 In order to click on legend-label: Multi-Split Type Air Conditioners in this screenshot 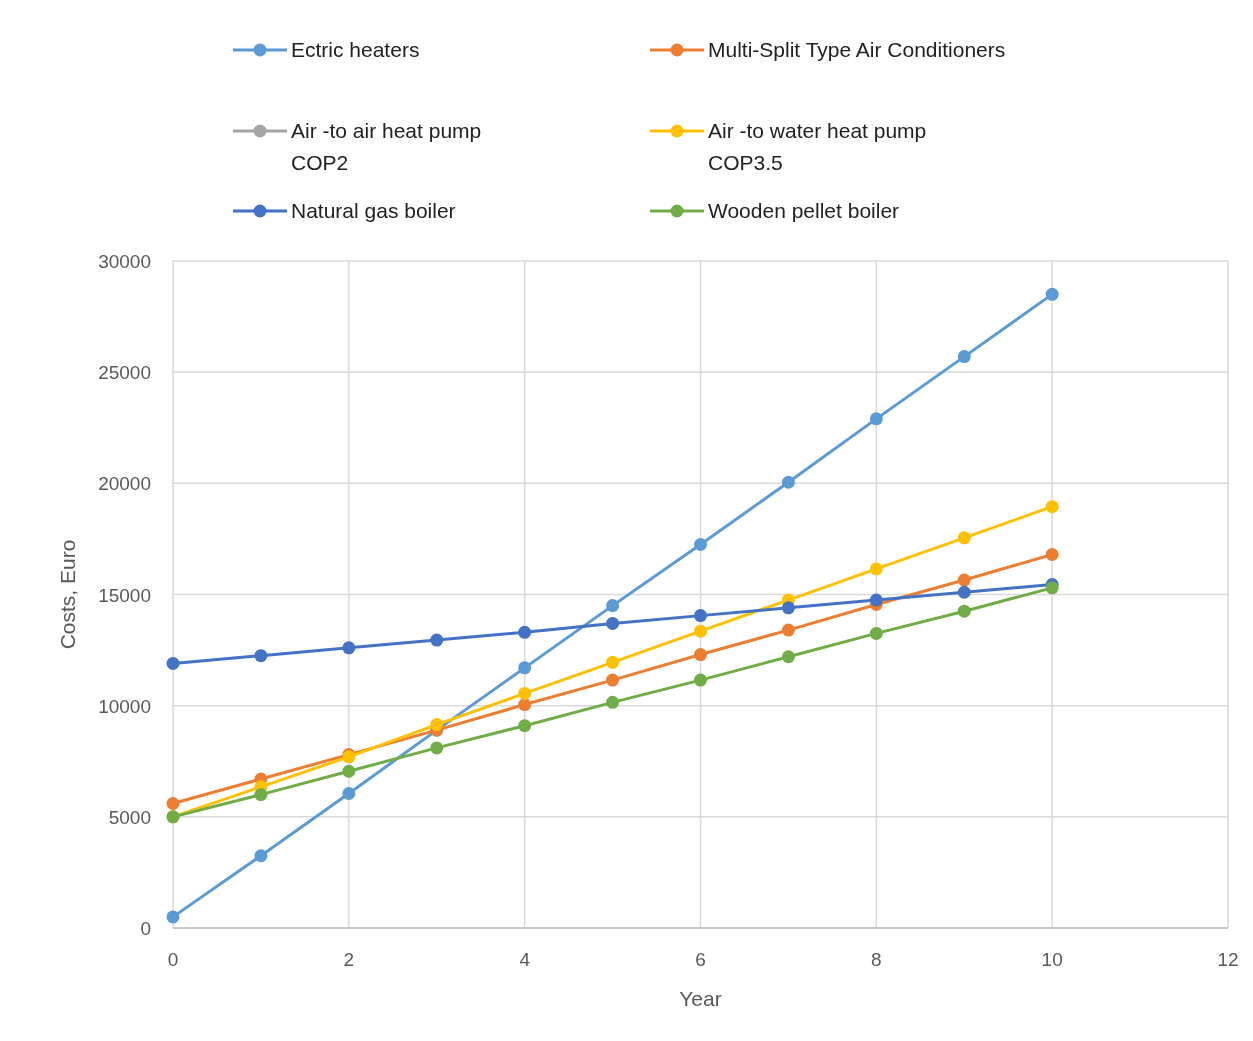, I will do `click(857, 49)`.